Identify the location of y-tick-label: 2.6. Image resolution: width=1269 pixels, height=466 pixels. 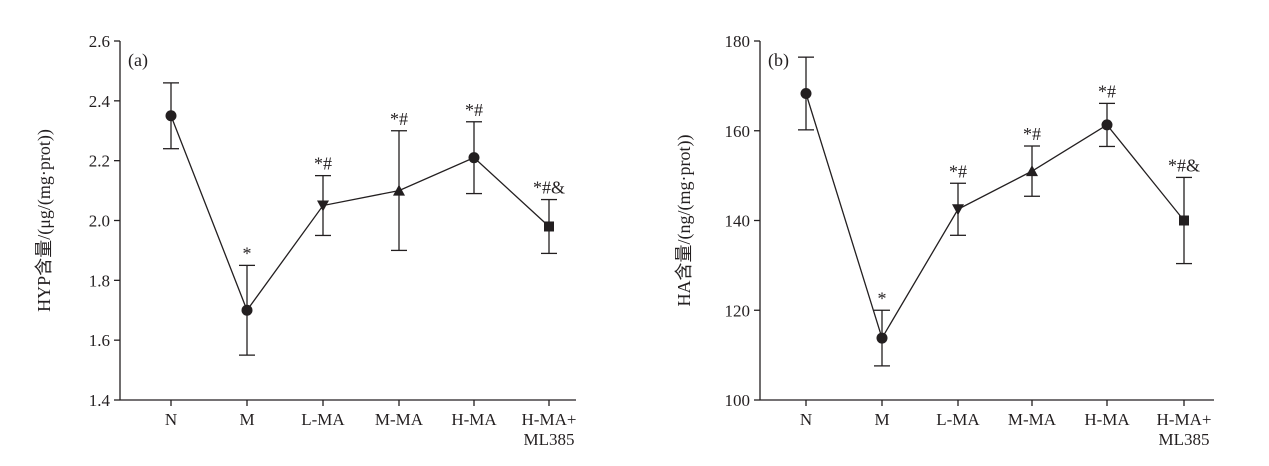
(99, 41).